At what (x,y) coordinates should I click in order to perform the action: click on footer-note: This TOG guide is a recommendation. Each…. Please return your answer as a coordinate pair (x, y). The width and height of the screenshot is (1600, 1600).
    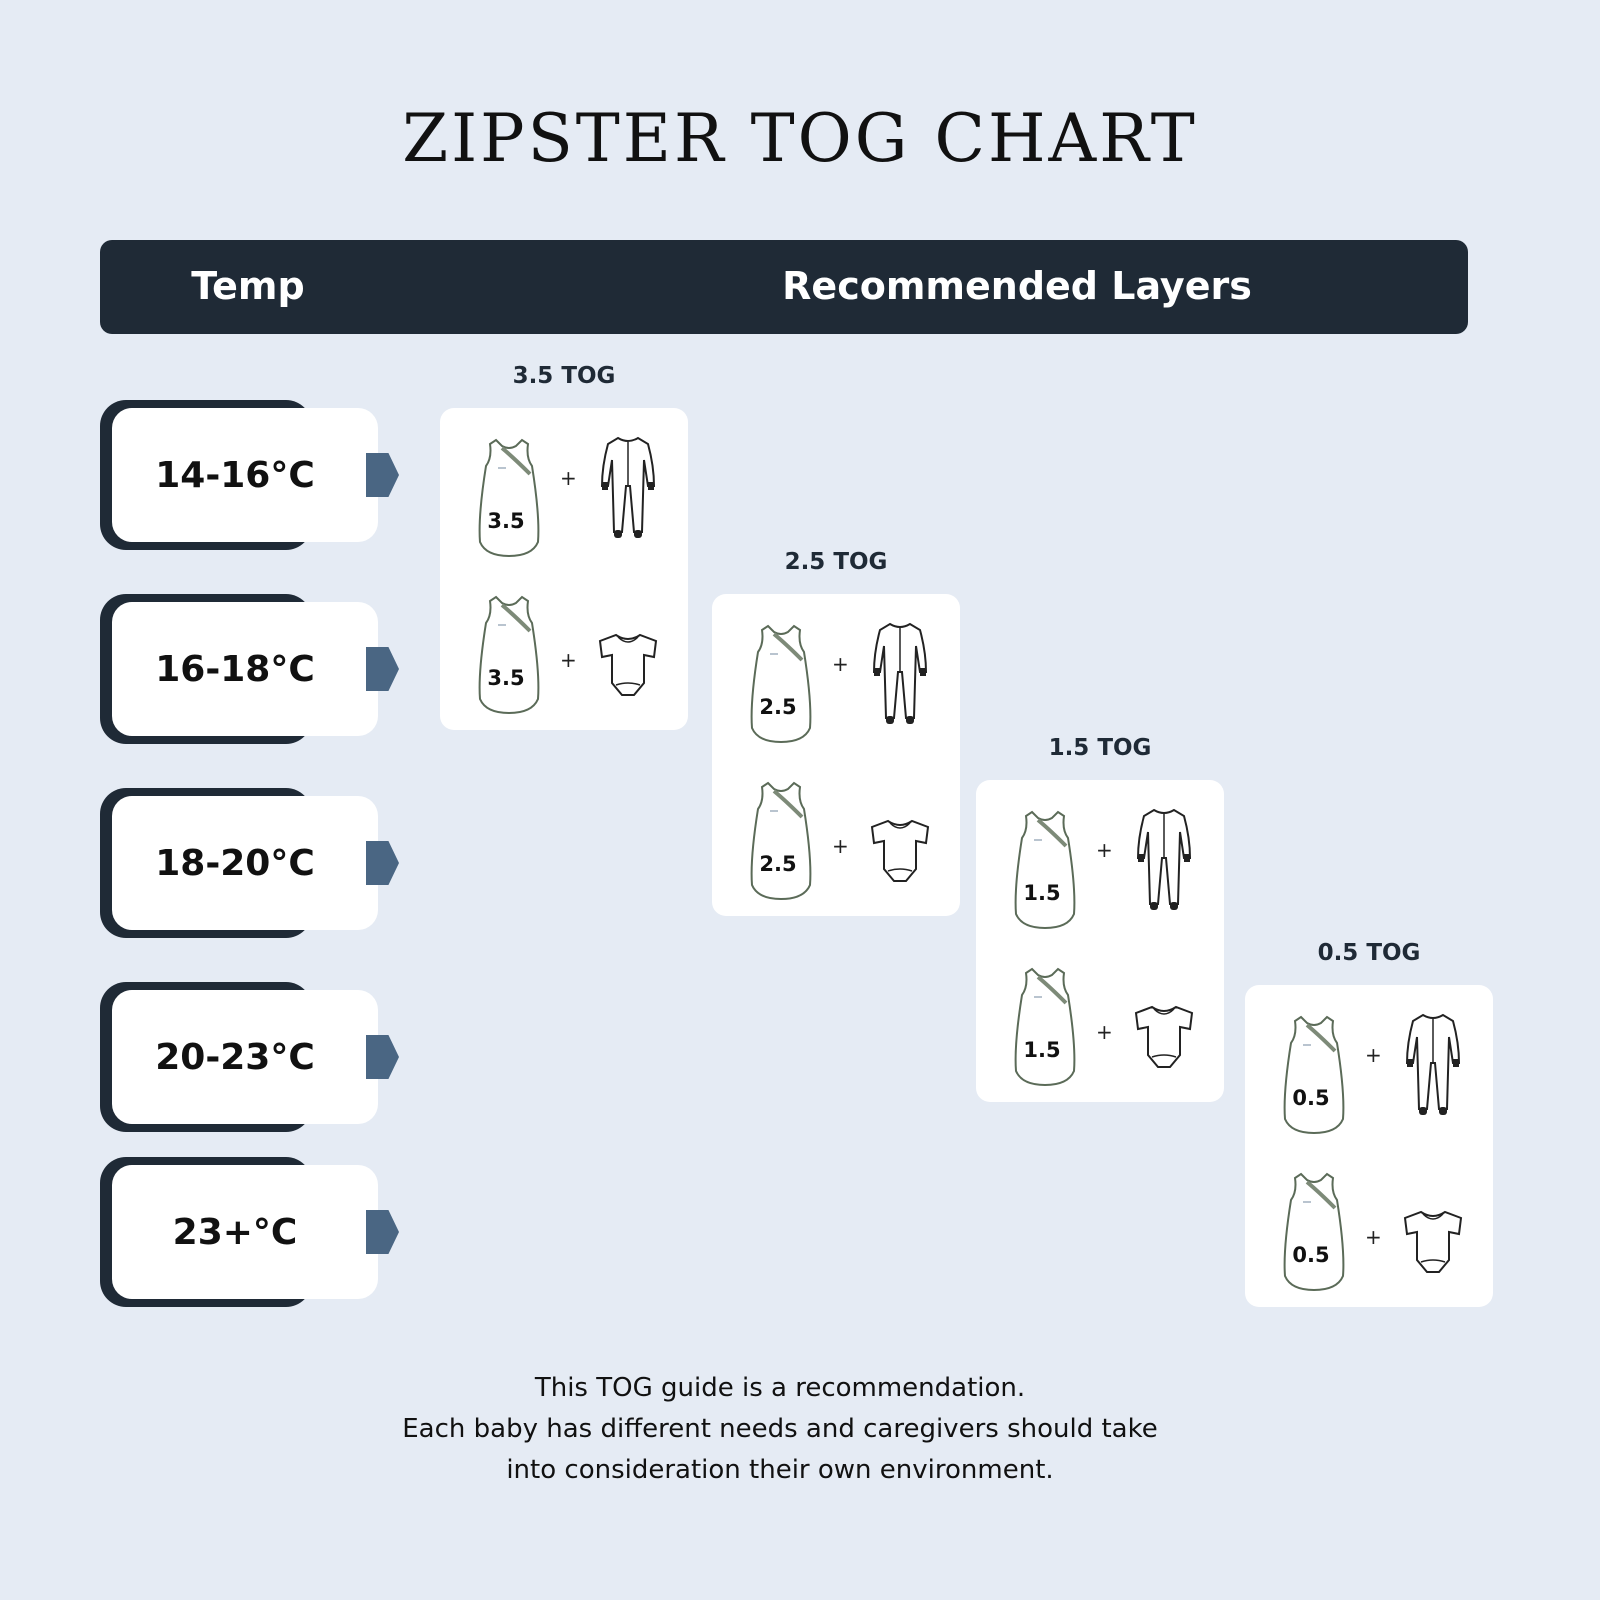
    Looking at the image, I should click on (780, 1429).